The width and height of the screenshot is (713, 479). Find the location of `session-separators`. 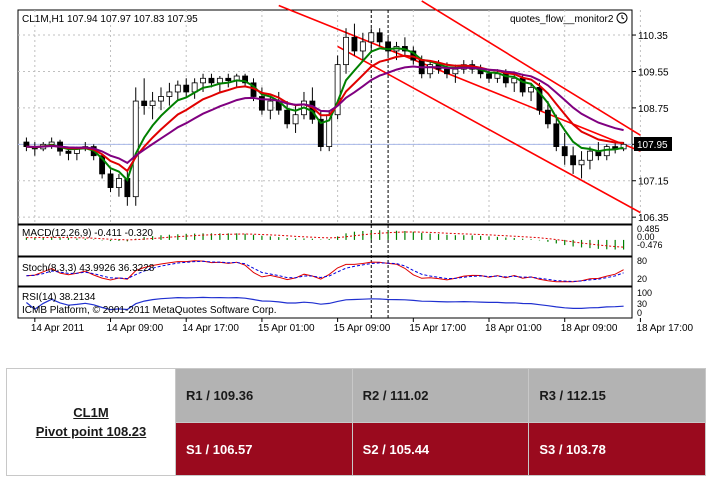

session-separators is located at coordinates (379, 164).